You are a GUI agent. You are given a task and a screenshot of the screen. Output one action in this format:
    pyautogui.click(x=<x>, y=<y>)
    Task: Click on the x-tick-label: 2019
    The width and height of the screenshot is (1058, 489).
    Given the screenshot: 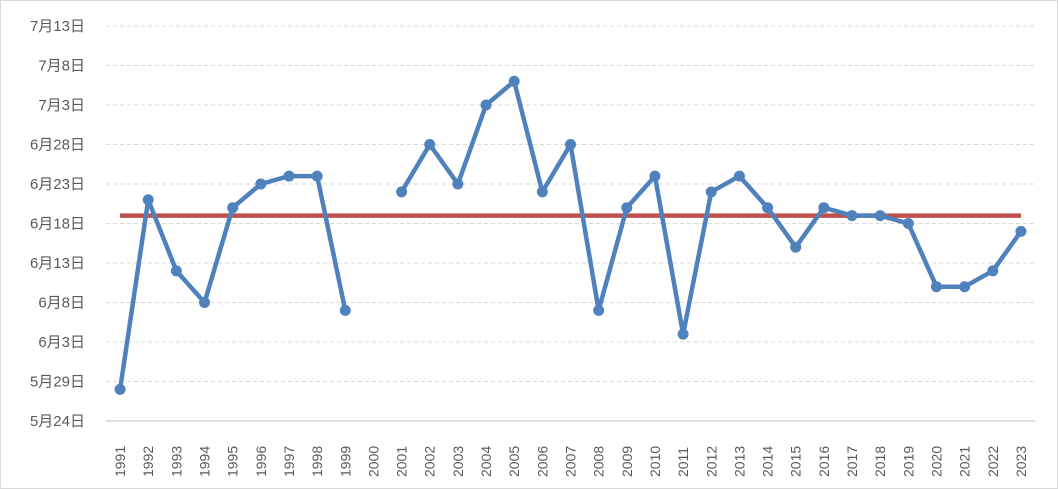 What is the action you would take?
    pyautogui.click(x=908, y=461)
    